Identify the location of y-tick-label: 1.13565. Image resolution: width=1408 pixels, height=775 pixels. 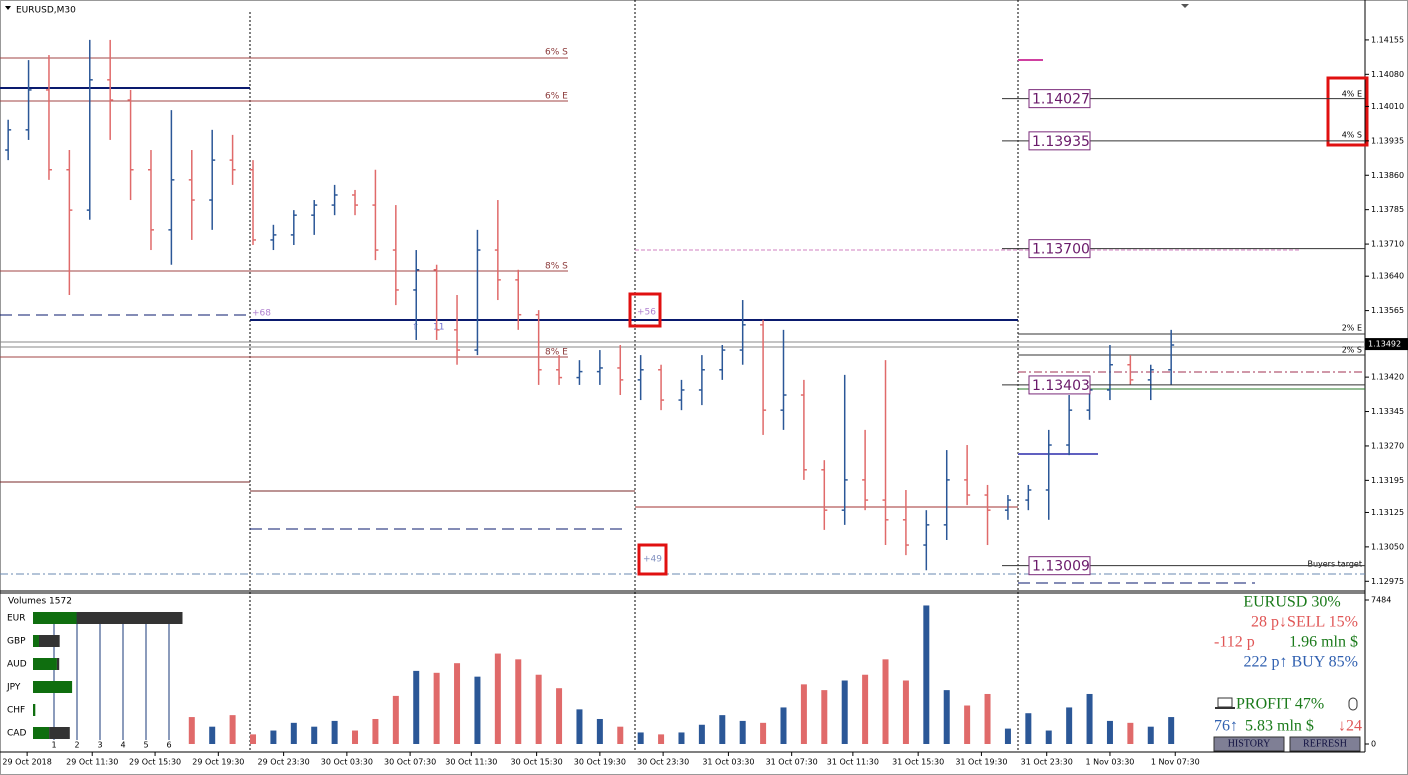
(1387, 310).